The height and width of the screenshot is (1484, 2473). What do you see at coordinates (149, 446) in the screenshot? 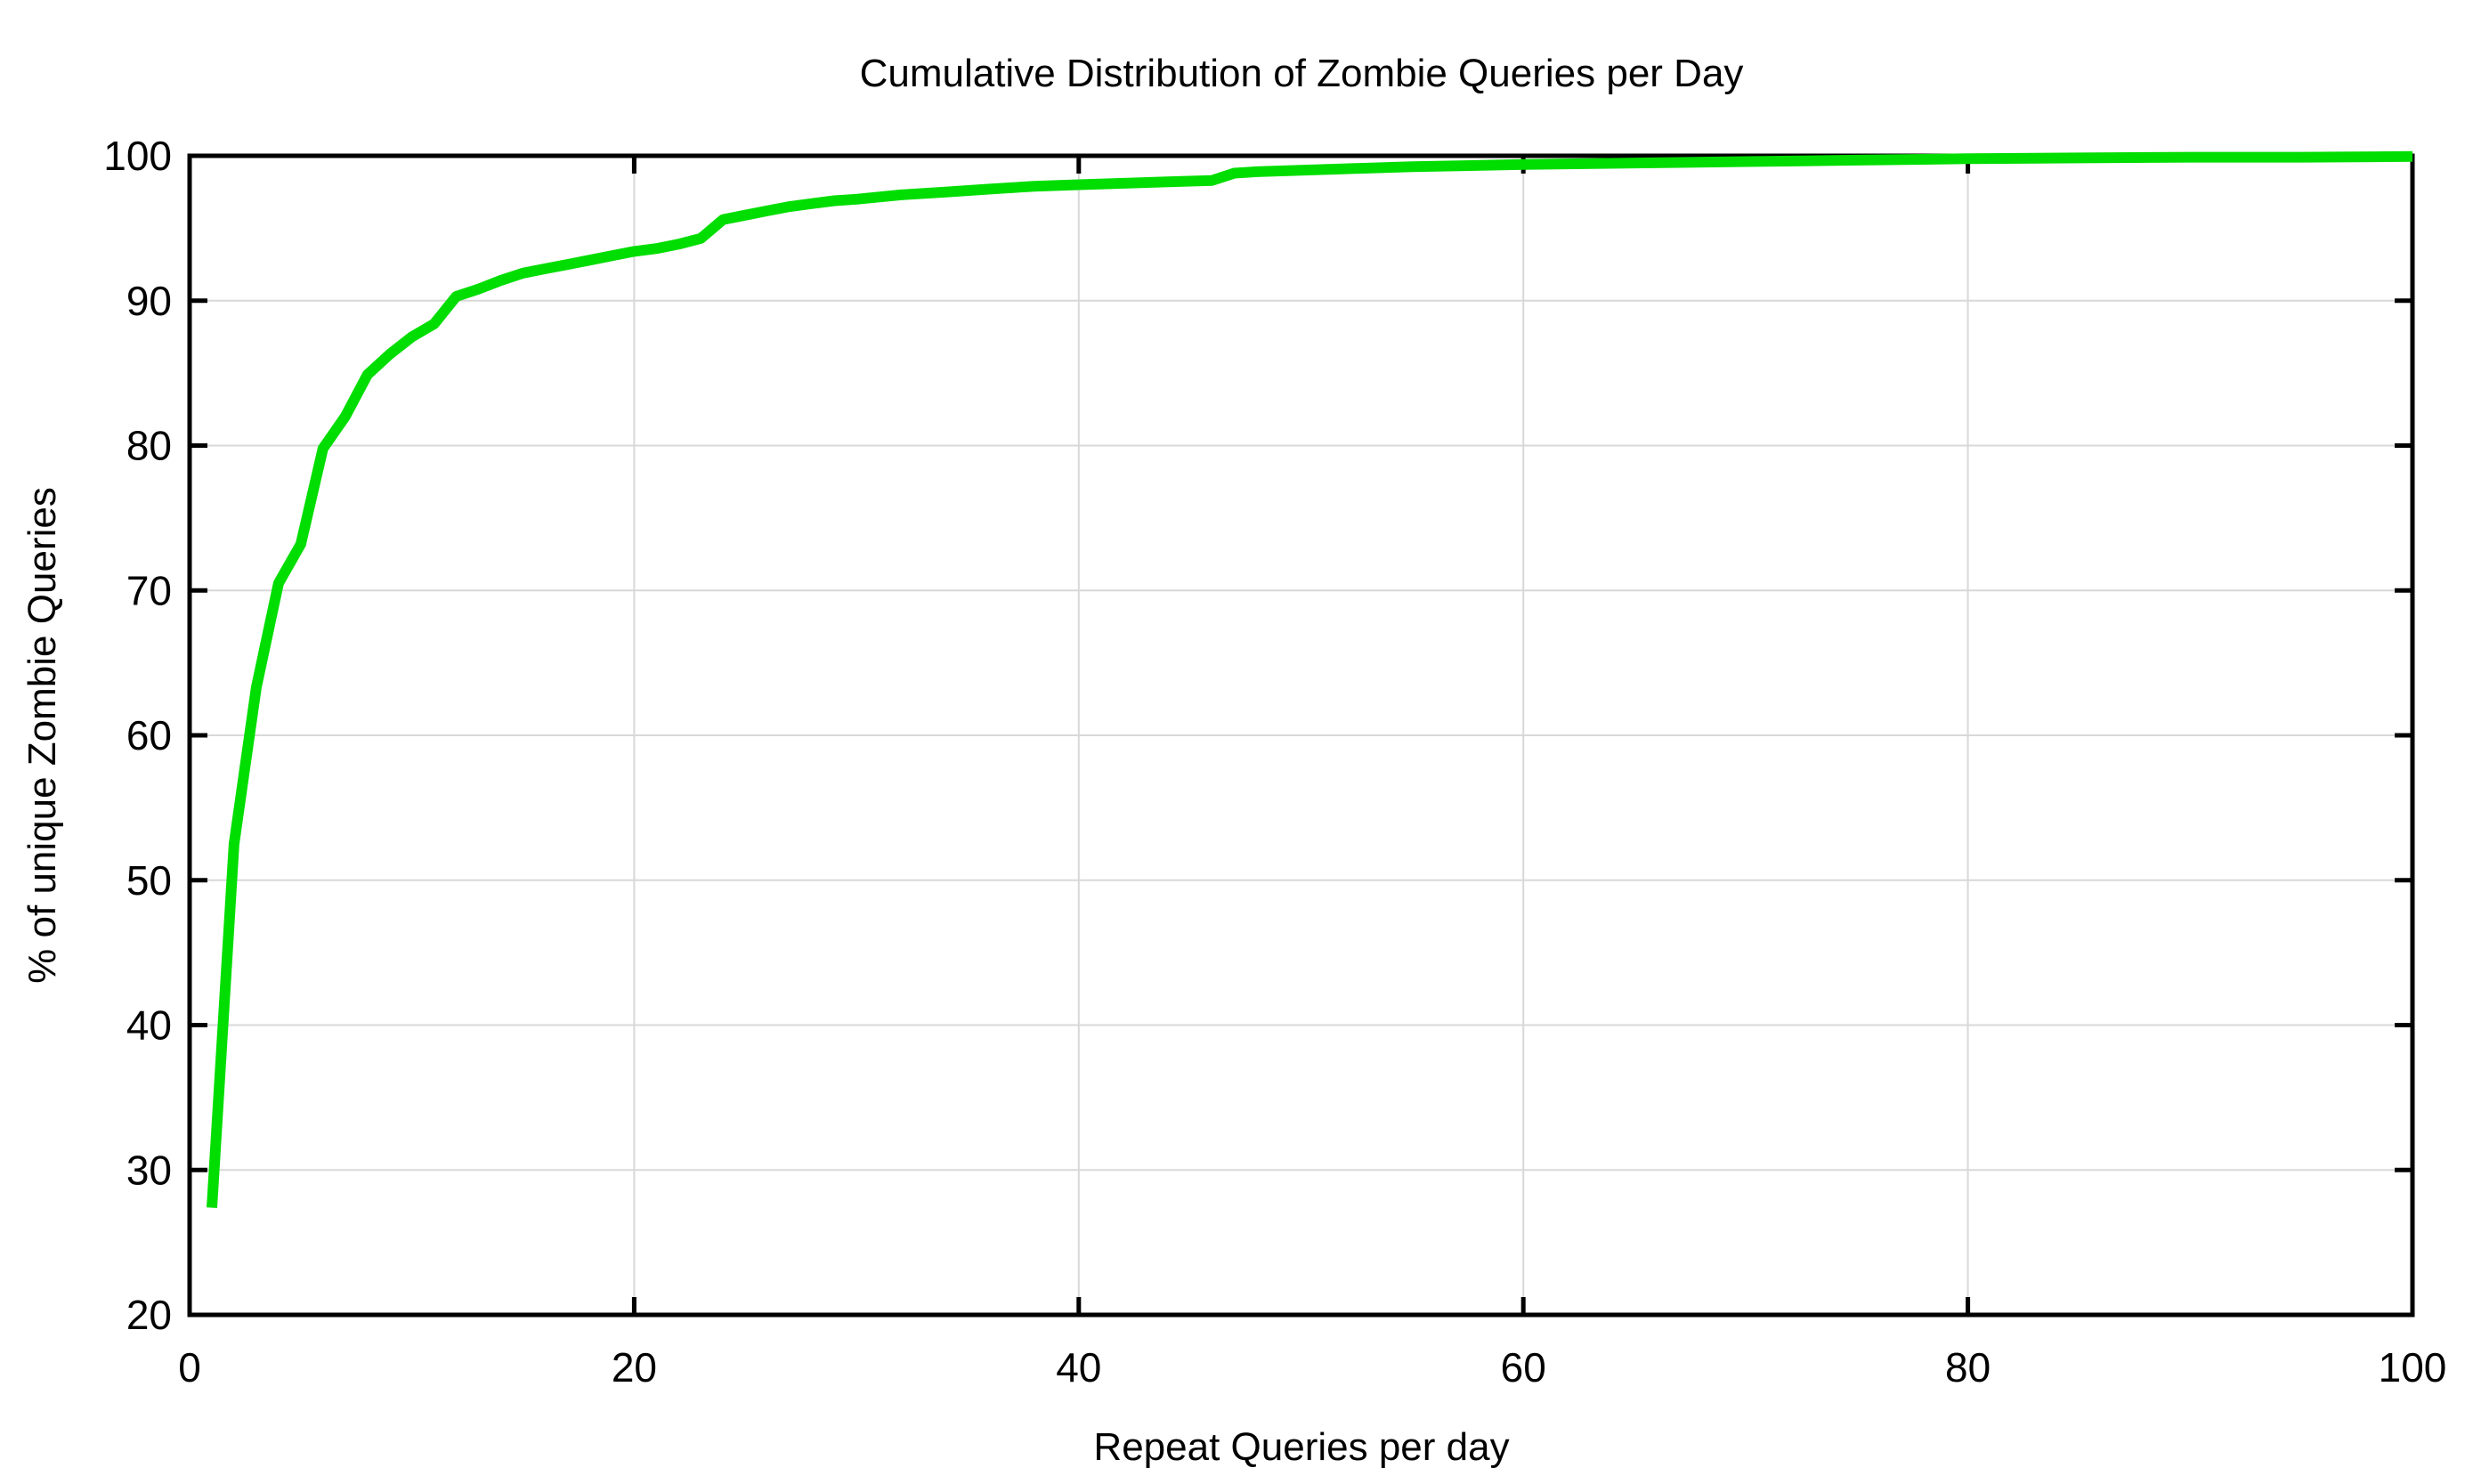
I see `y-tick-label: 80` at bounding box center [149, 446].